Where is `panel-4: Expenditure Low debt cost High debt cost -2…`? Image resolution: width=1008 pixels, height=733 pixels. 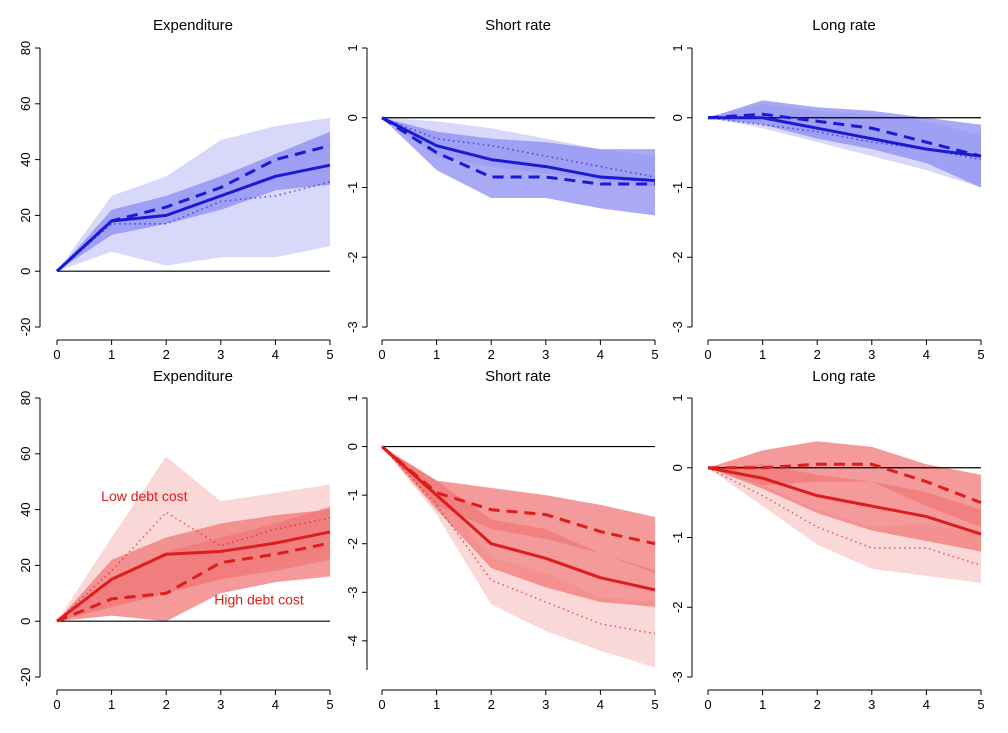 panel-4: Expenditure Low debt cost High debt cost -2… is located at coordinates (176, 540).